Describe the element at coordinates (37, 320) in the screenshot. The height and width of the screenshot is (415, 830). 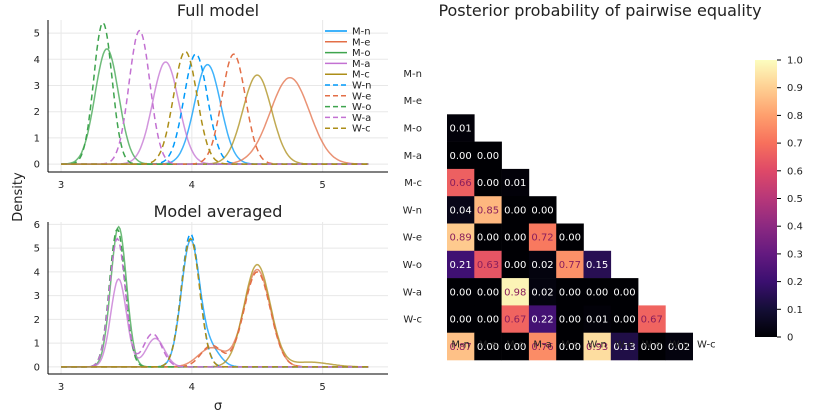
I see `y-tick-label: 2` at that location.